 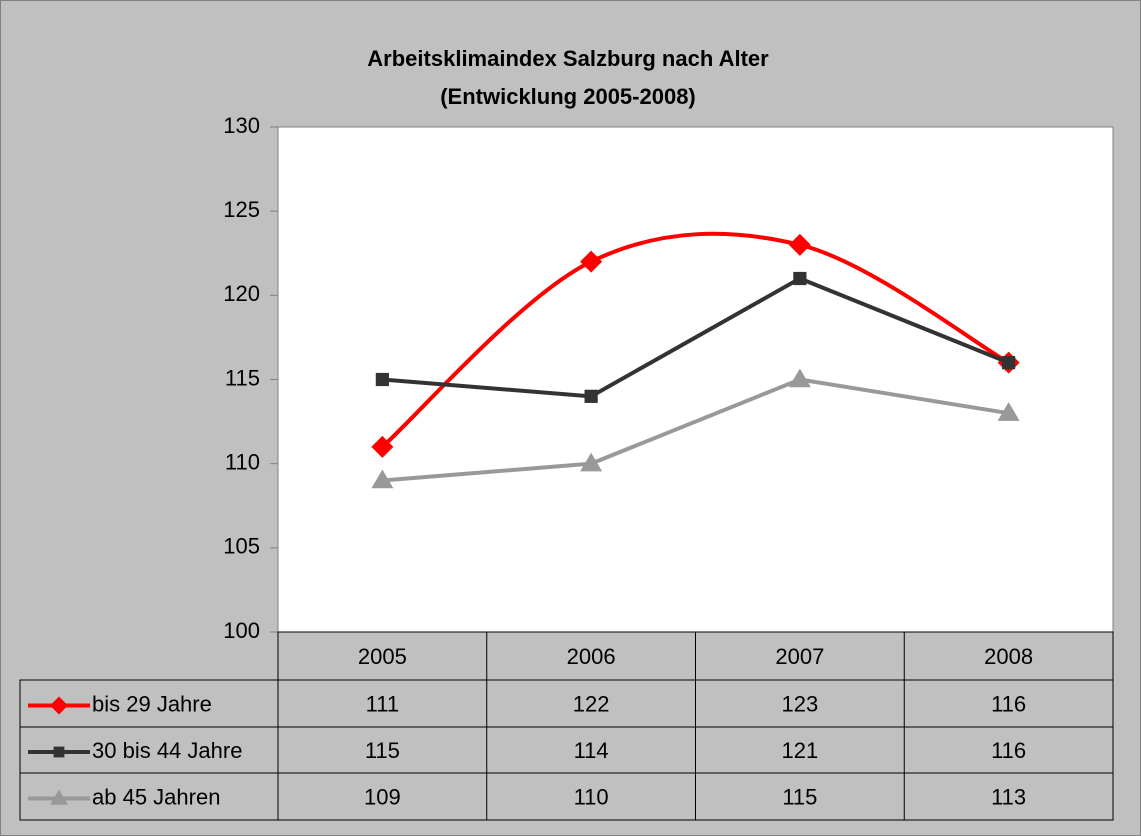 What do you see at coordinates (156, 796) in the screenshot?
I see `legend-label: ab 45 Jahren` at bounding box center [156, 796].